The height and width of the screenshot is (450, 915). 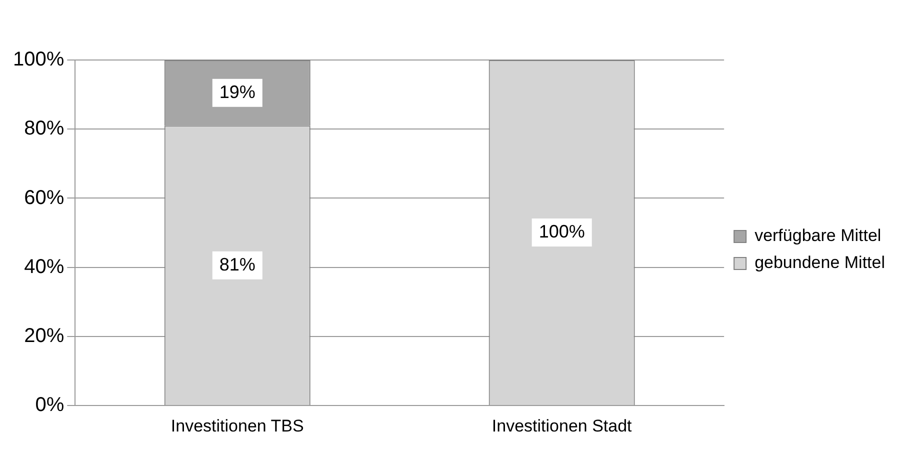 What do you see at coordinates (49, 405) in the screenshot?
I see `y-tick-label: 0%` at bounding box center [49, 405].